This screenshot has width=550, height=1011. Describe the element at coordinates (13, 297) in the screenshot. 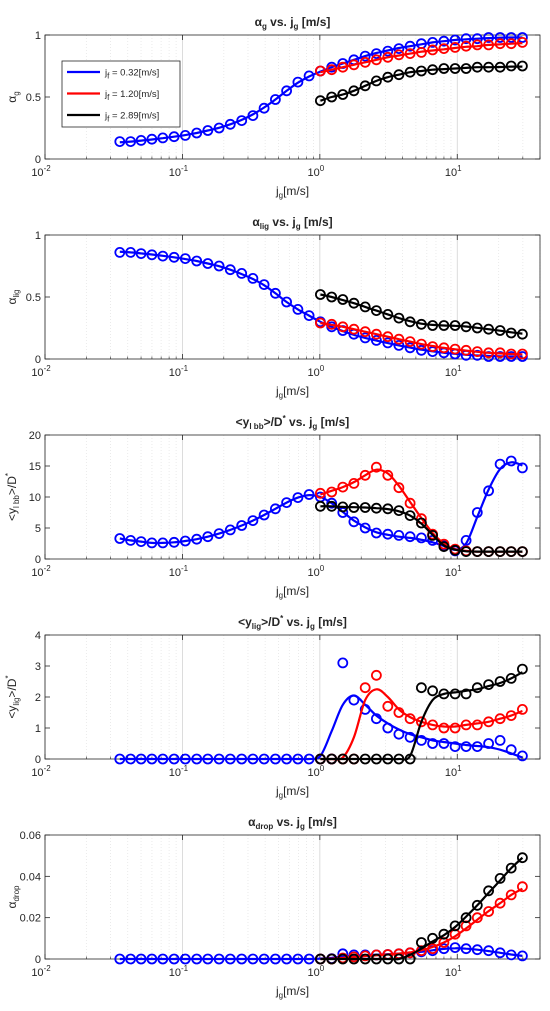

I see `y-axis-label: αlig​` at that location.